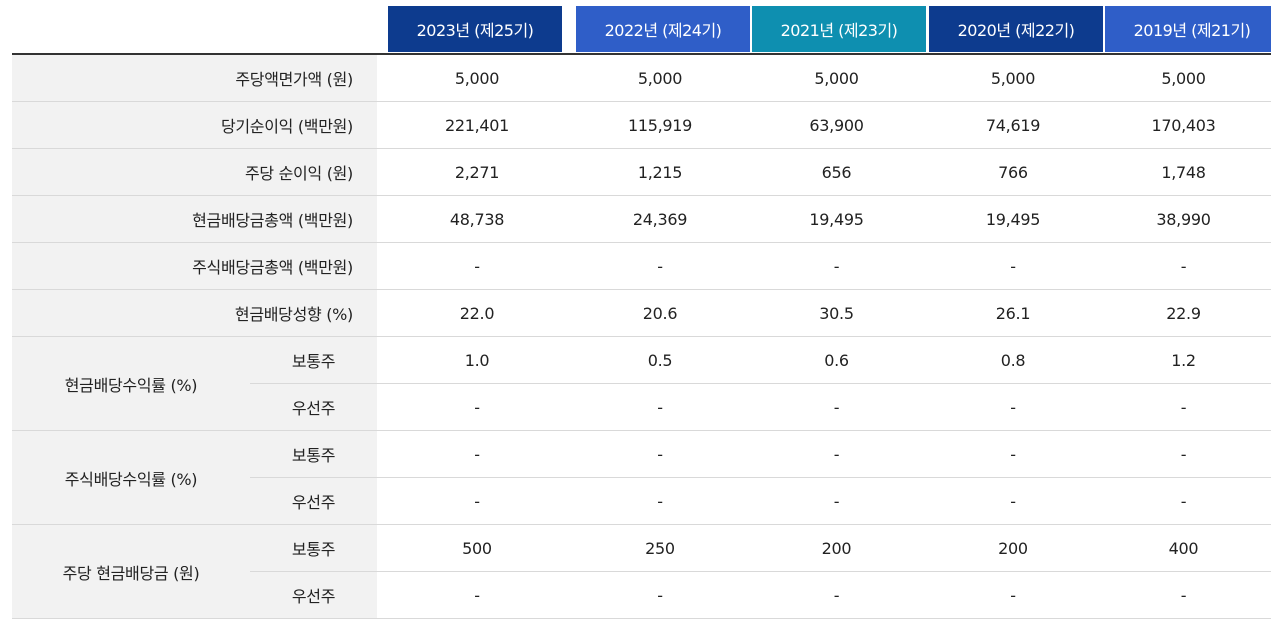 The height and width of the screenshot is (621, 1271). I want to click on table-cell: 500, so click(477, 548).